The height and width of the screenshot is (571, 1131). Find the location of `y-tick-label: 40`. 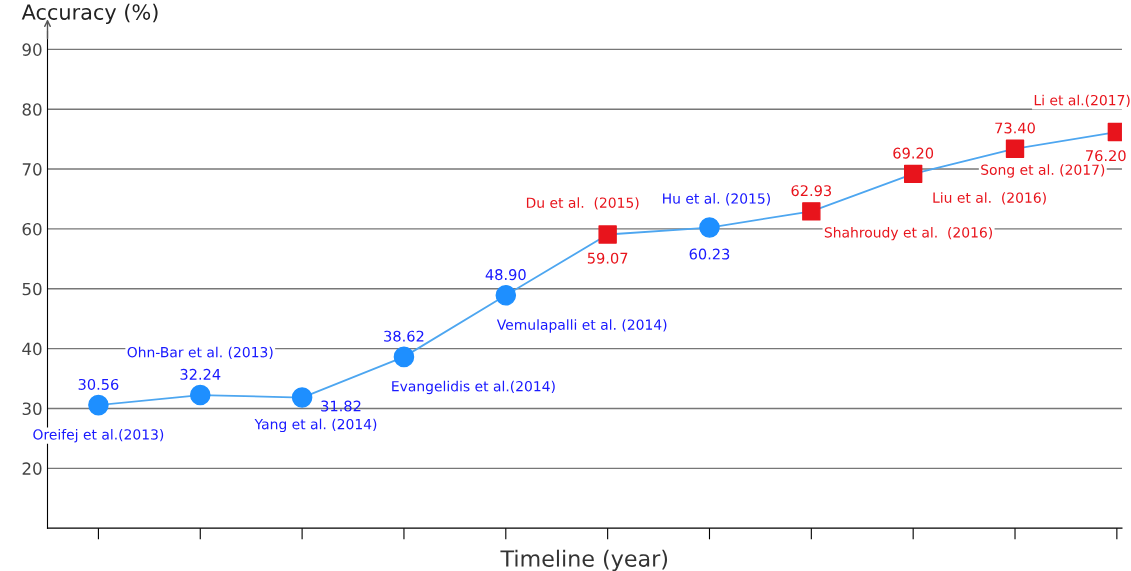

y-tick-label: 40 is located at coordinates (32, 349).